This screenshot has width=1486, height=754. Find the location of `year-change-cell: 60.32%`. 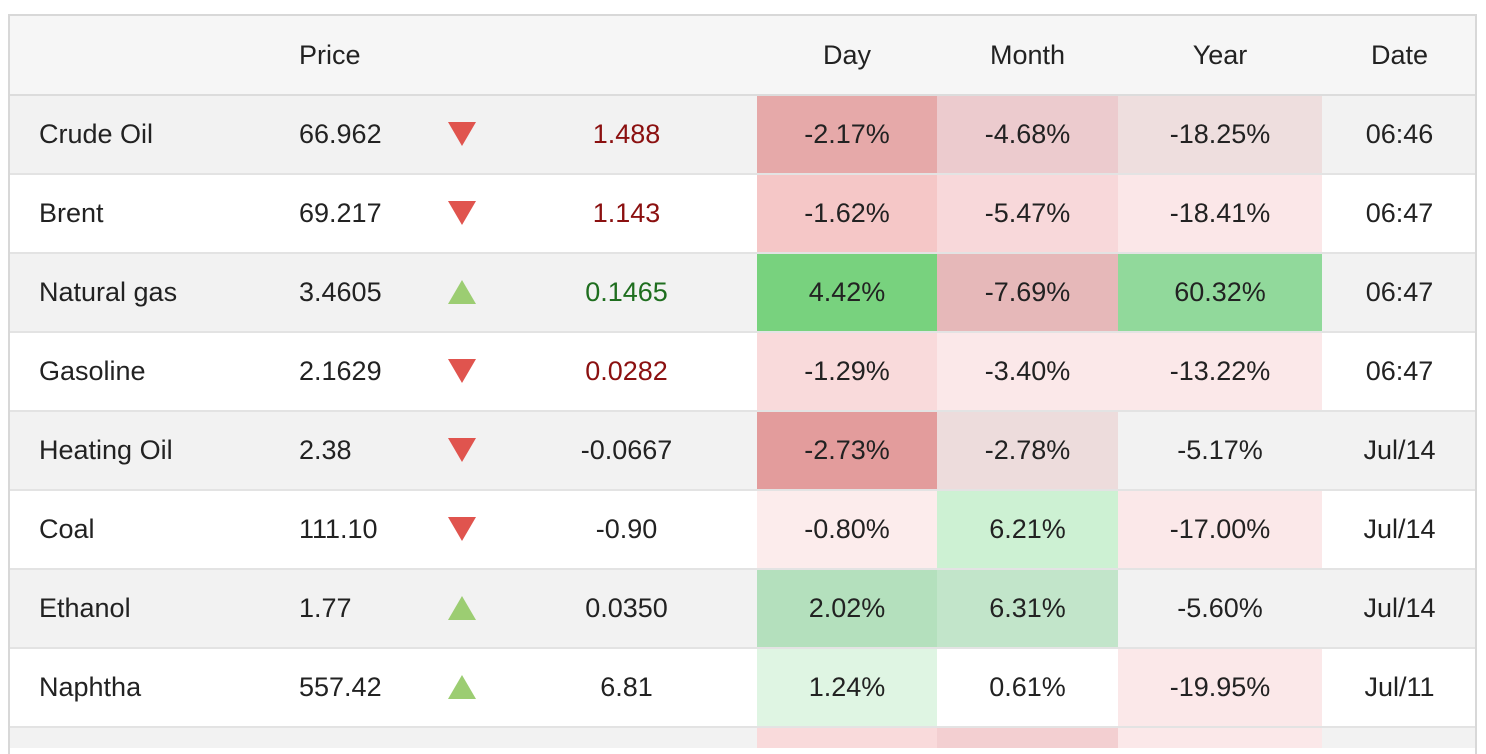

year-change-cell: 60.32% is located at coordinates (1220, 293).